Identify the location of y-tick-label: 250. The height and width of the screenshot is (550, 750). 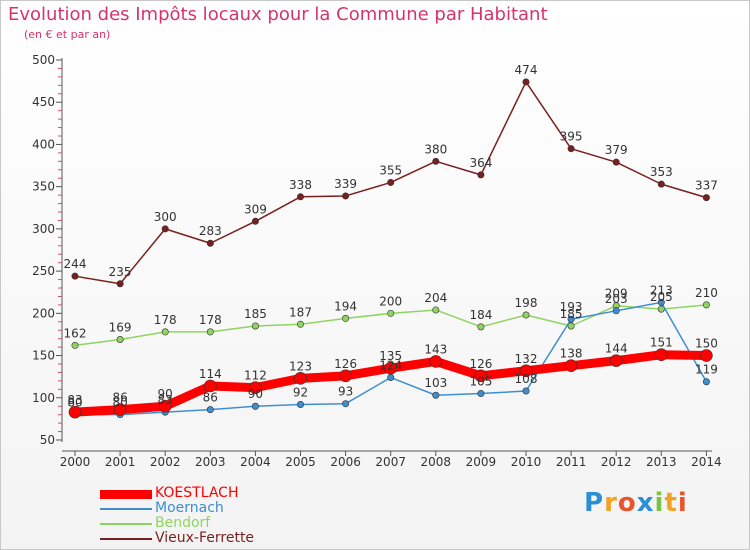
(43, 271).